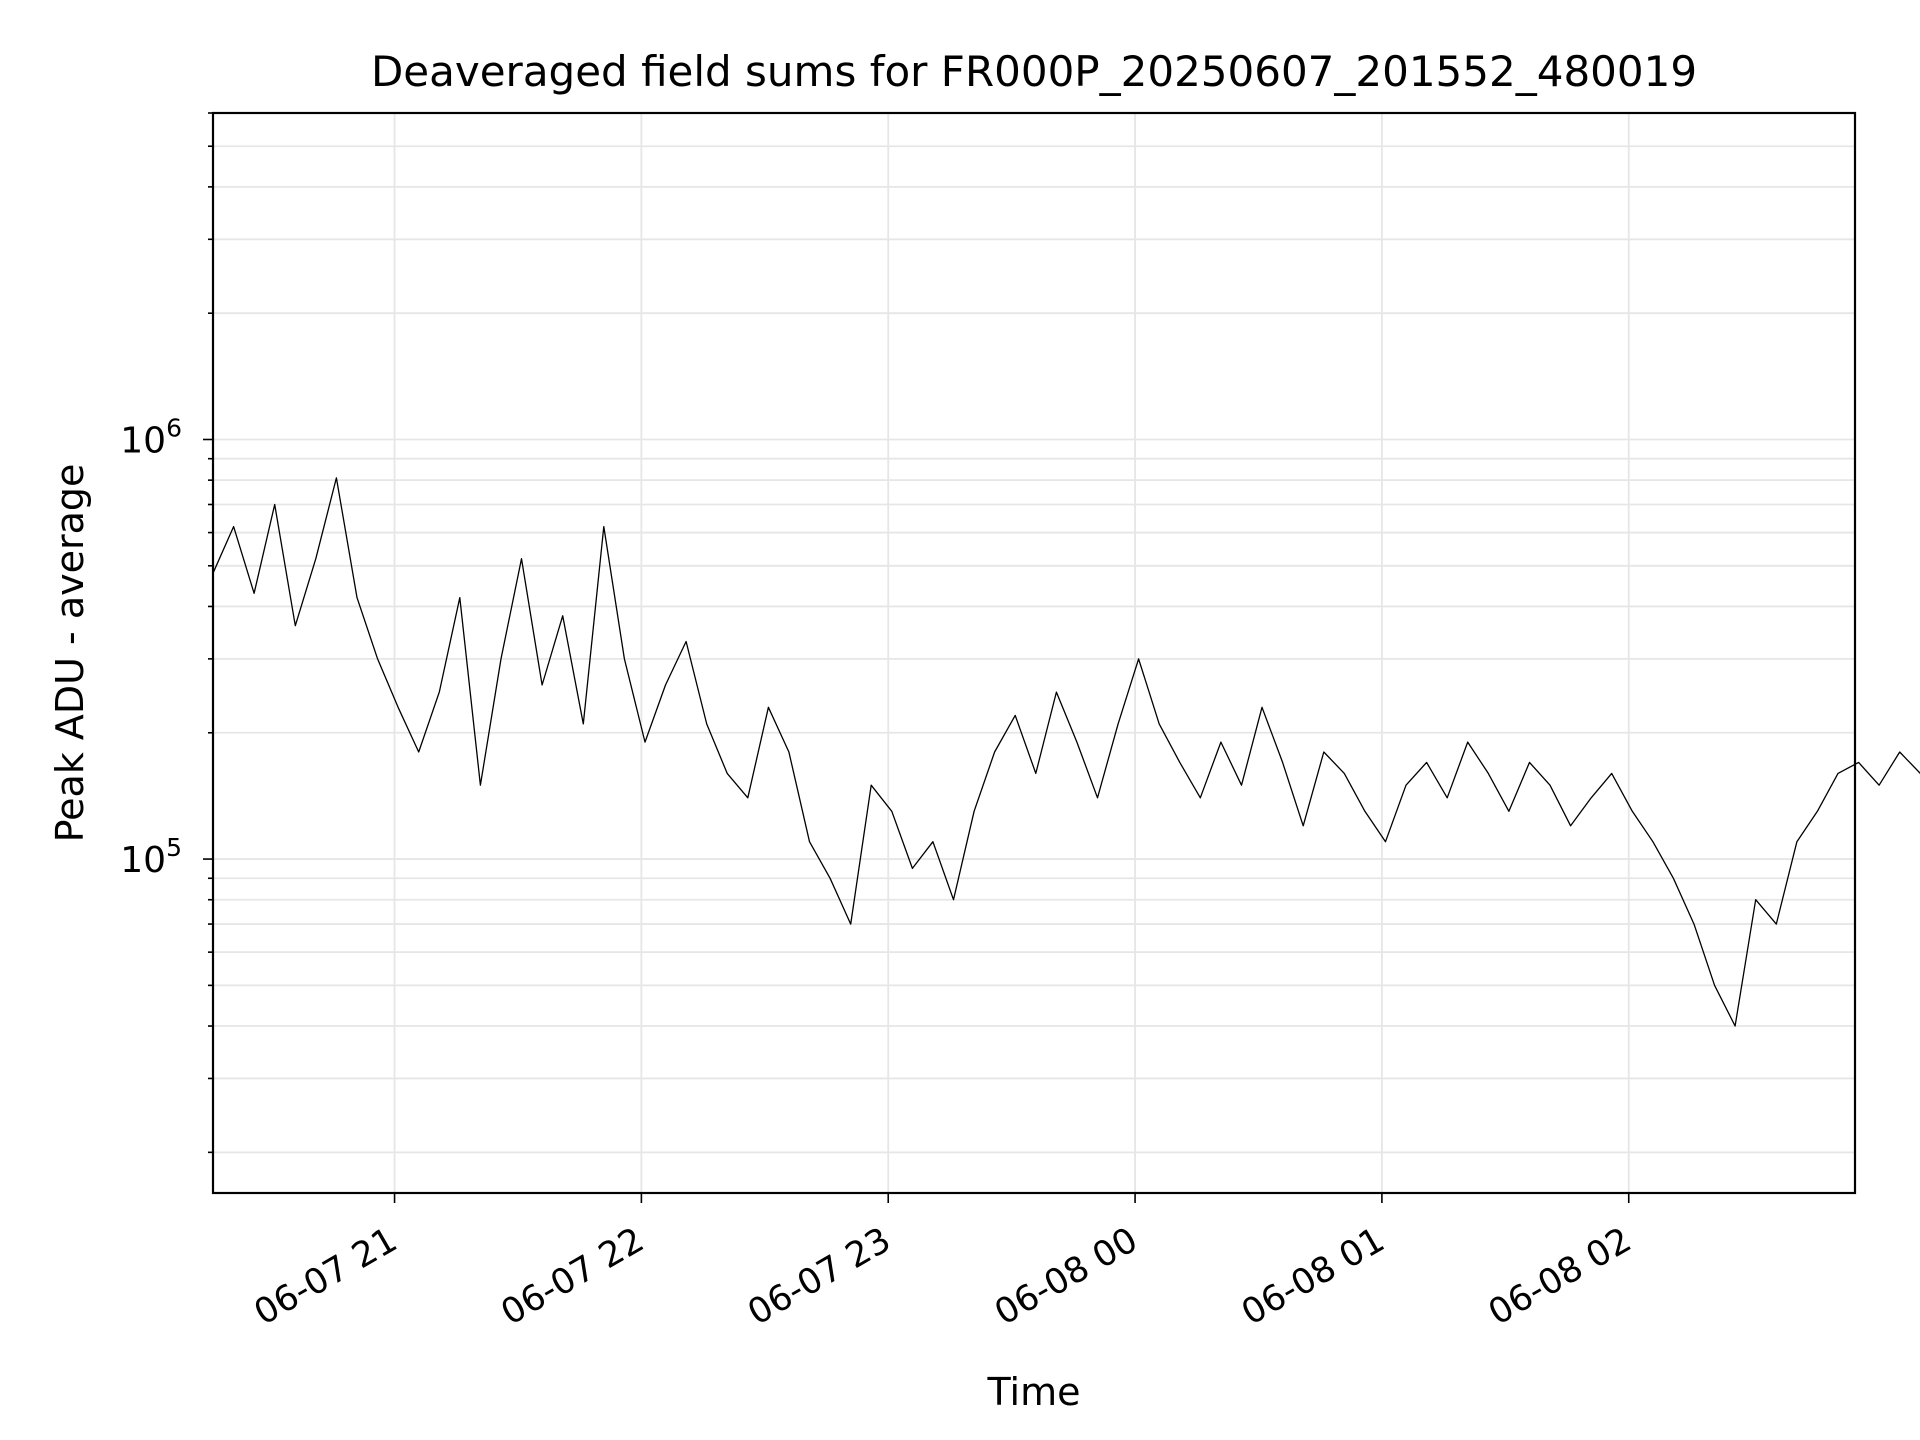  What do you see at coordinates (70, 653) in the screenshot?
I see `y-axis-label: Peak ADU - average` at bounding box center [70, 653].